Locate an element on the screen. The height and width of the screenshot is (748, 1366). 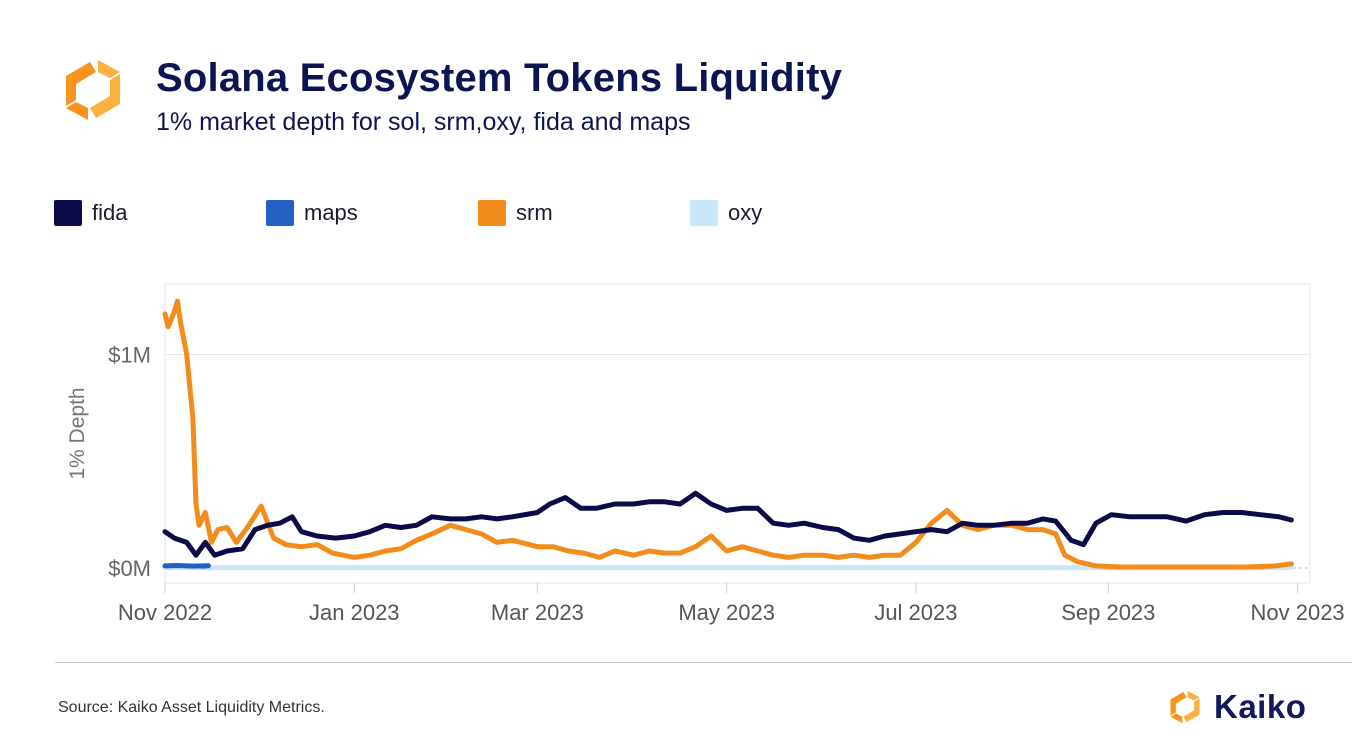
x-tick-label: Sep 2023 is located at coordinates (1108, 612).